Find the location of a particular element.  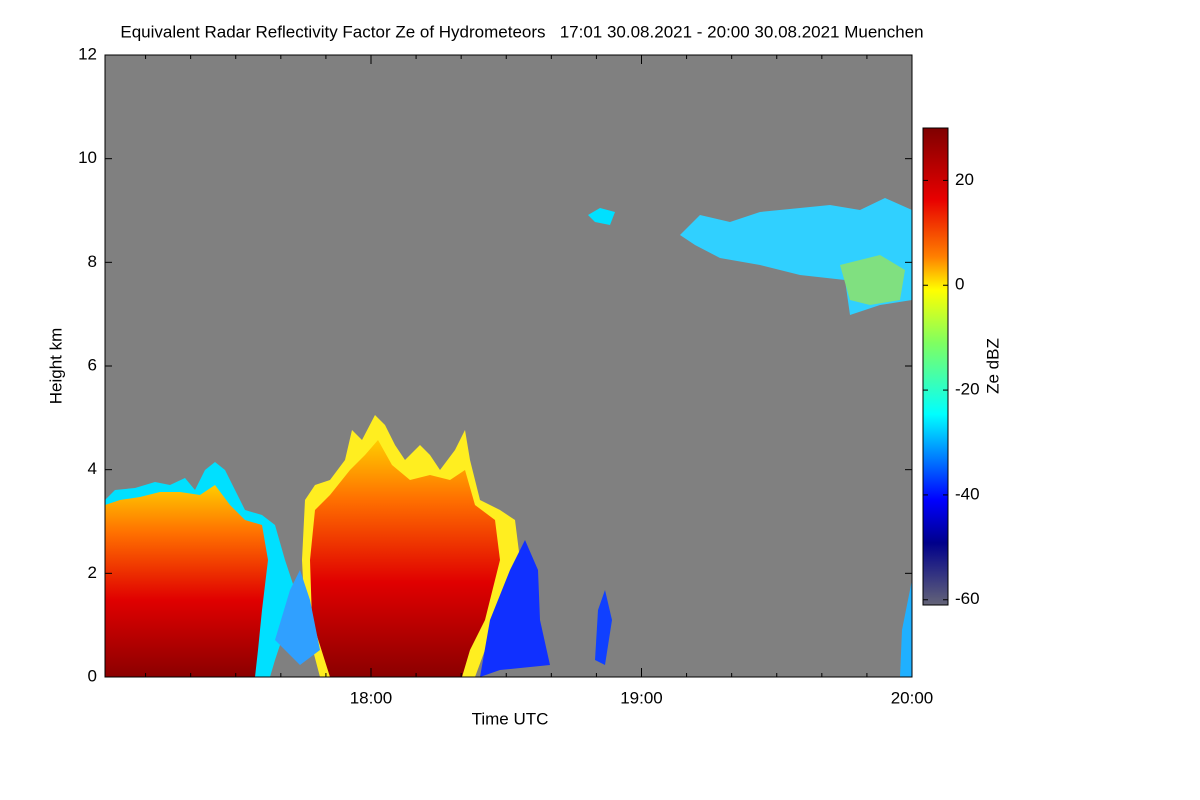

colorbar is located at coordinates (935, 366).